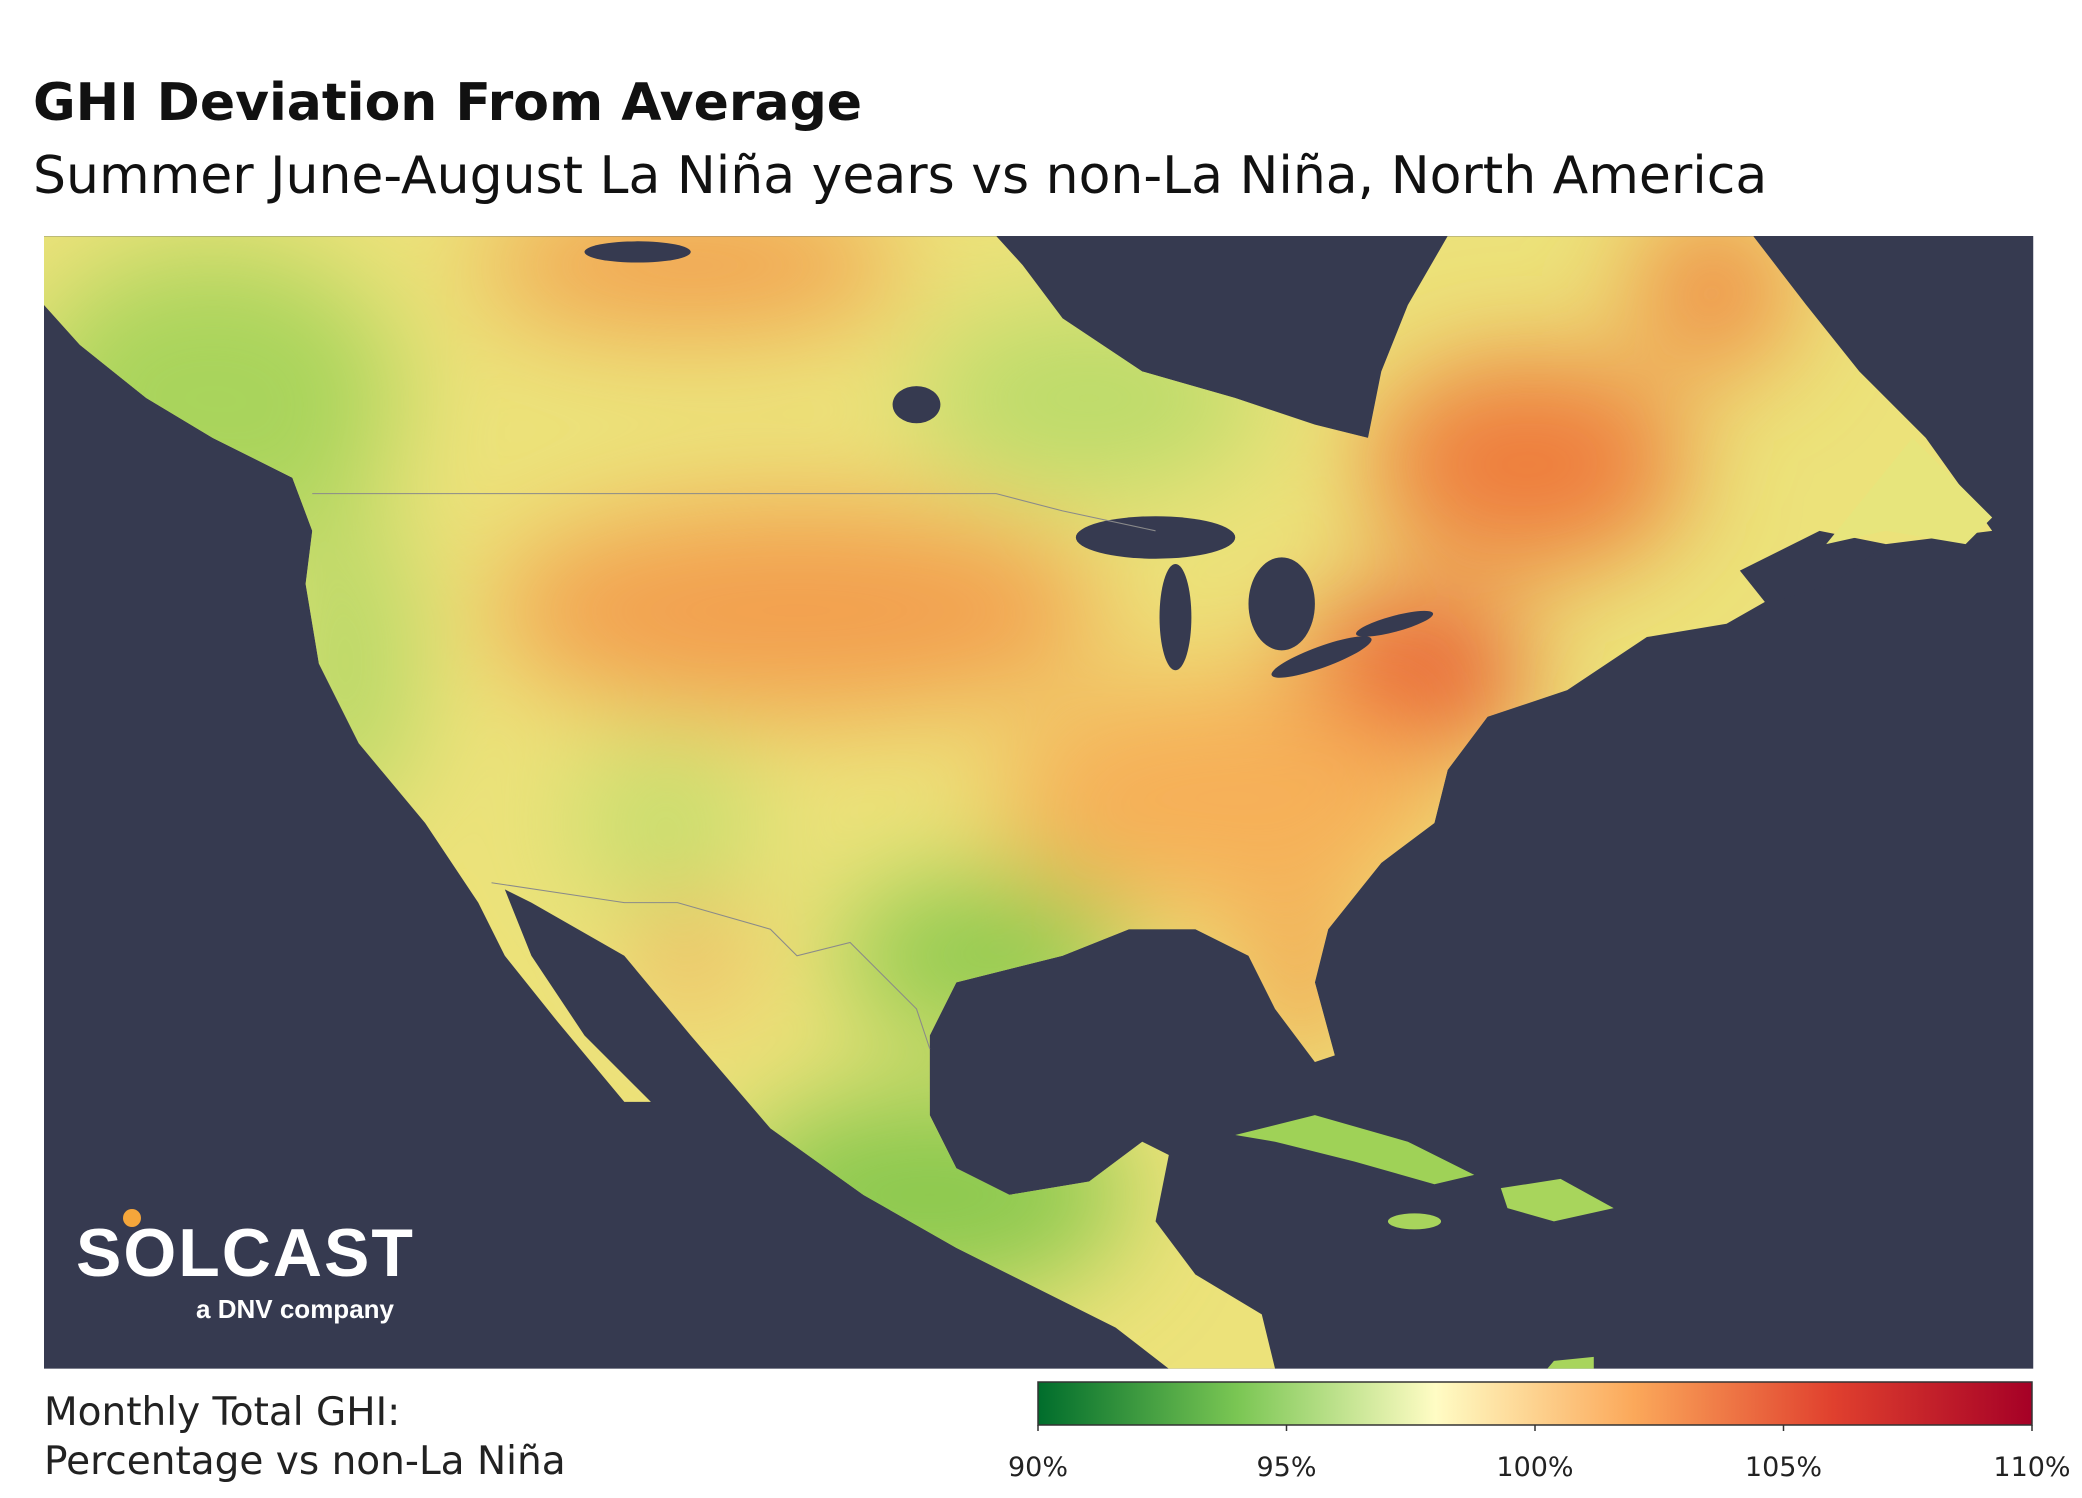 This screenshot has width=2082, height=1498. Describe the element at coordinates (245, 1253) in the screenshot. I see `logo-name: SOLCAST` at that location.